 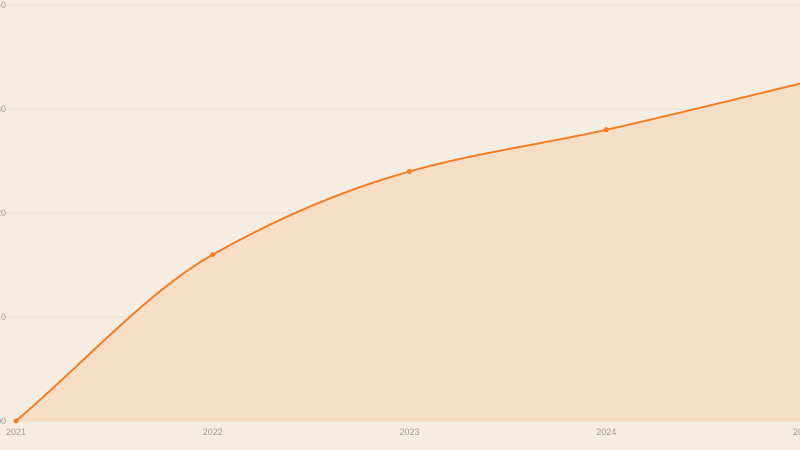 I want to click on x-tick-label: 2021, so click(x=16, y=432).